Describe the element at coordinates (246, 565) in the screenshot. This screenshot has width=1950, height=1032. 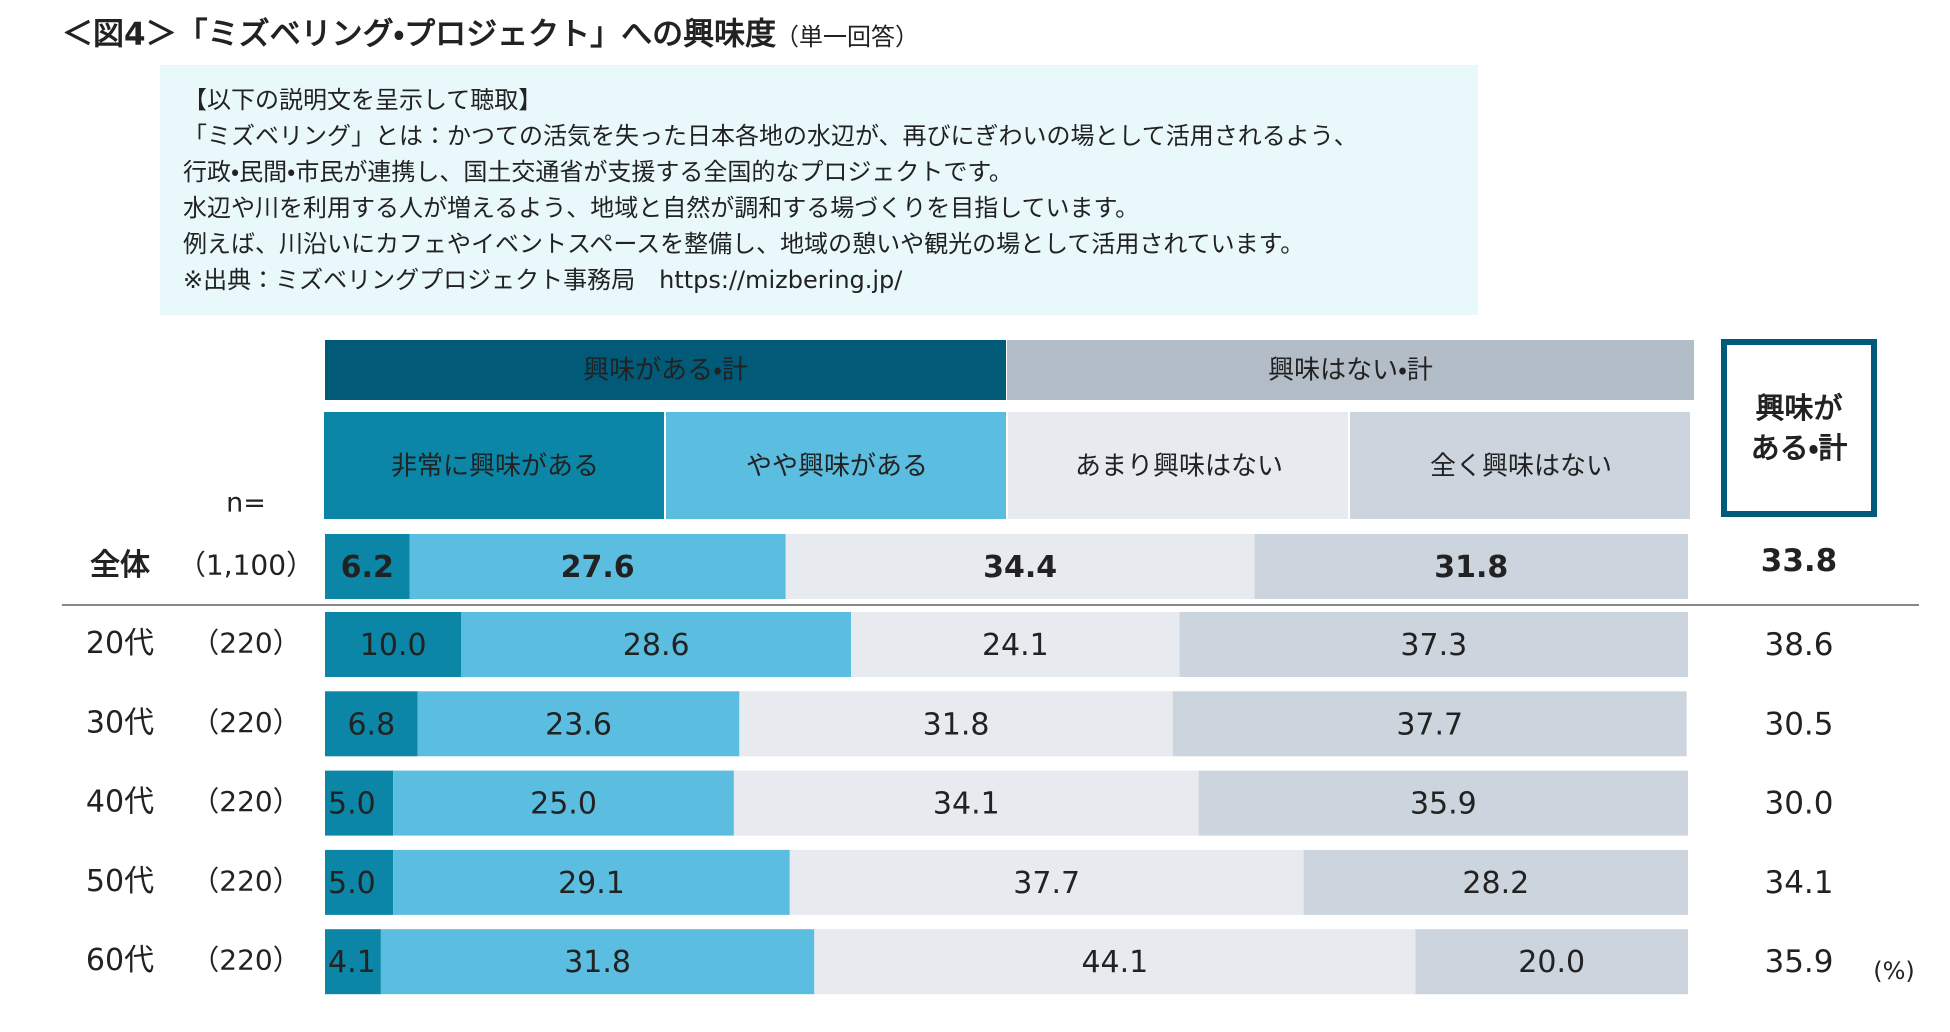
I see `sample-size: （1,100）` at that location.